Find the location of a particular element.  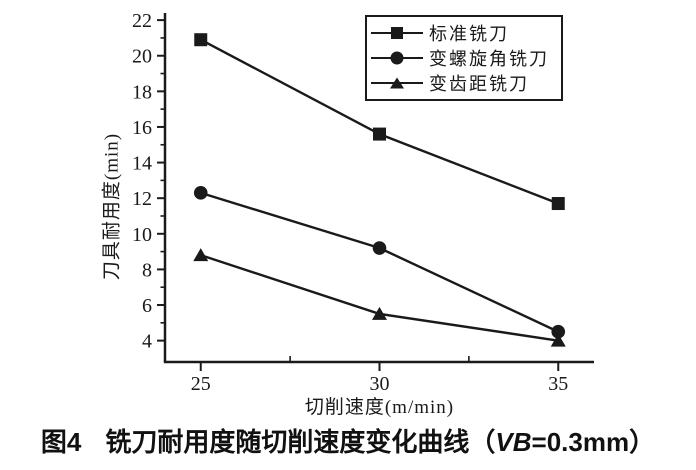

figure-number: 图4 is located at coordinates (61, 442).